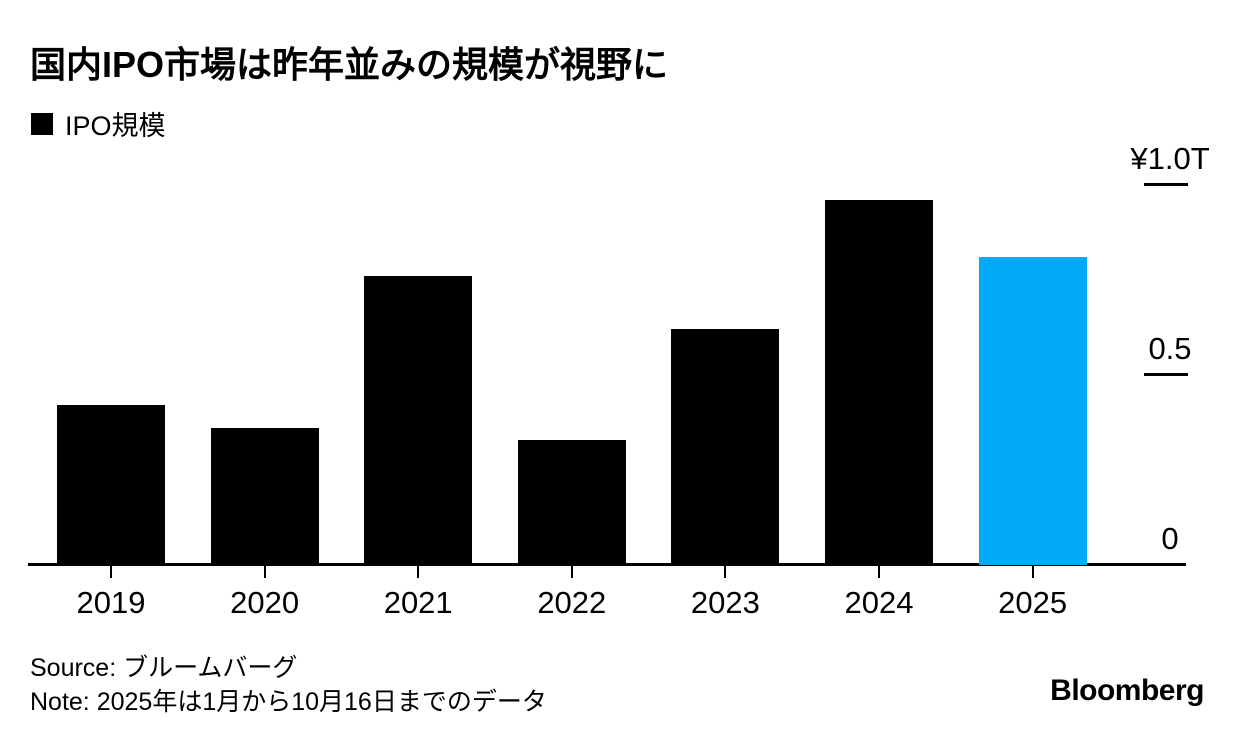  Describe the element at coordinates (572, 602) in the screenshot. I see `x-axis-label: 2022` at that location.